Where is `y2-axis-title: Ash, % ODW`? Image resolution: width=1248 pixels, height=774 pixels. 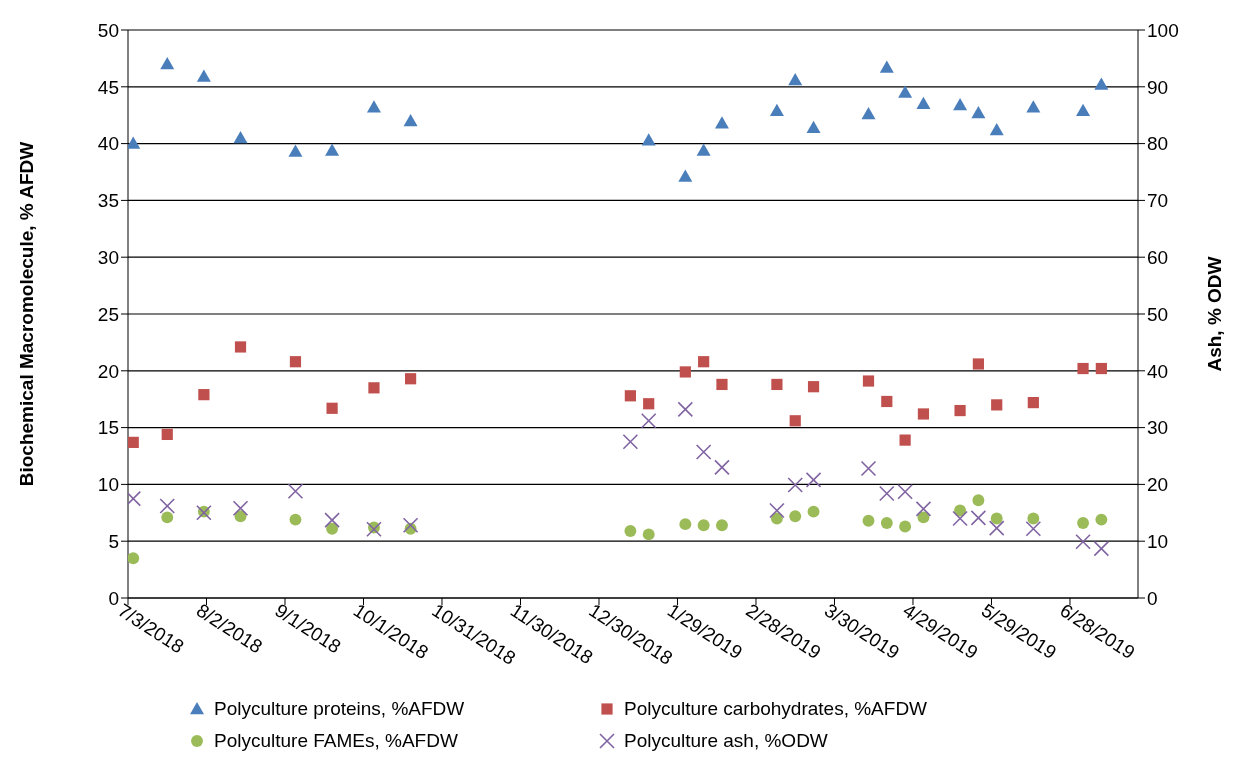
y2-axis-title: Ash, % ODW is located at coordinates (1214, 314).